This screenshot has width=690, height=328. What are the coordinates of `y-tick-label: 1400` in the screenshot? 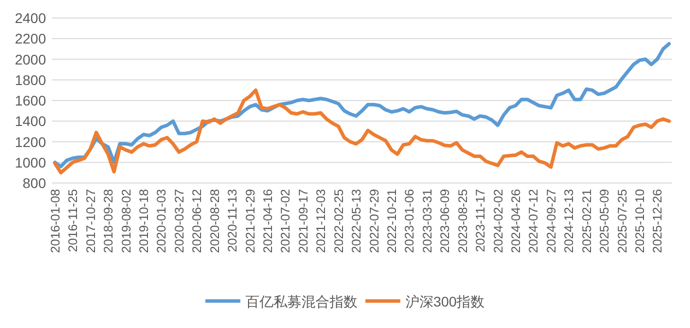 It's located at (30, 121).